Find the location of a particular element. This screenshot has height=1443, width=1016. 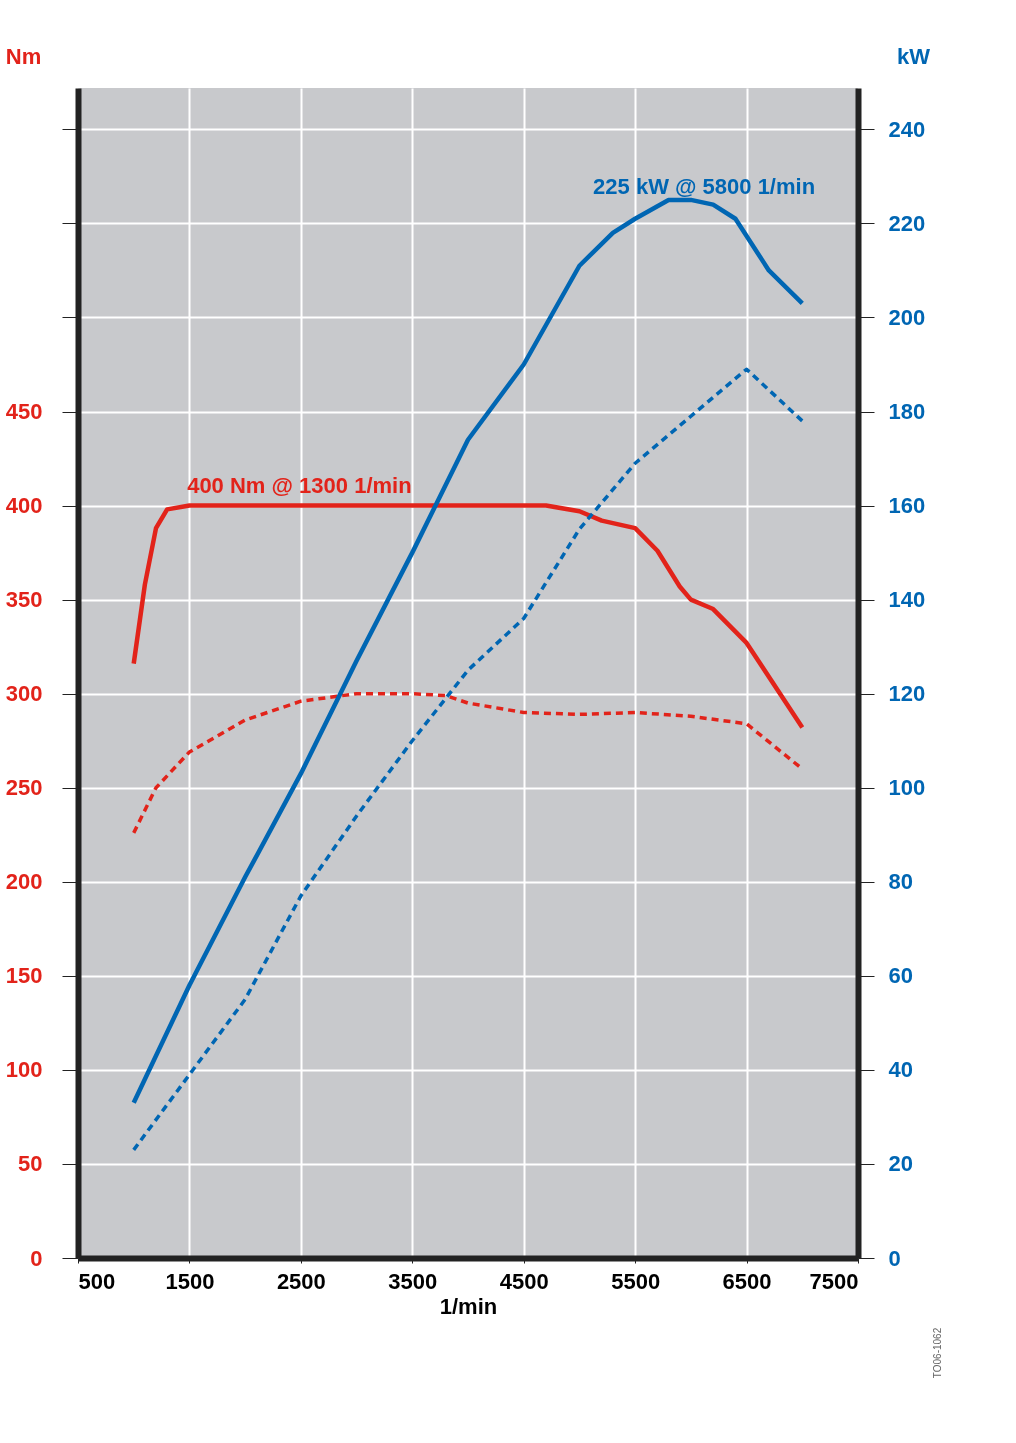

y2-tick-label: 20 is located at coordinates (900, 1164).